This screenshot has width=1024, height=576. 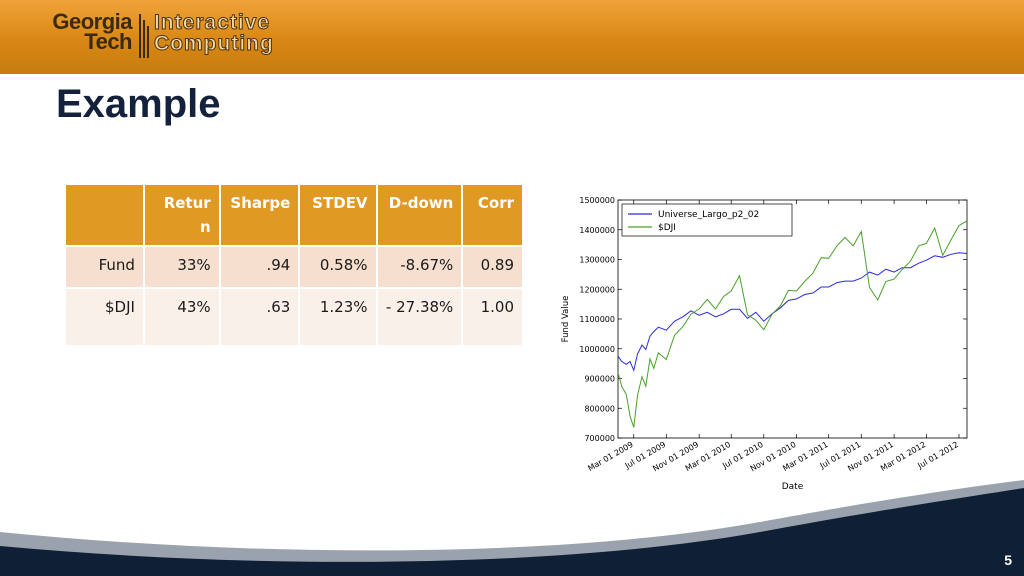 What do you see at coordinates (338, 267) in the screenshot?
I see `table-cell: 0.58%` at bounding box center [338, 267].